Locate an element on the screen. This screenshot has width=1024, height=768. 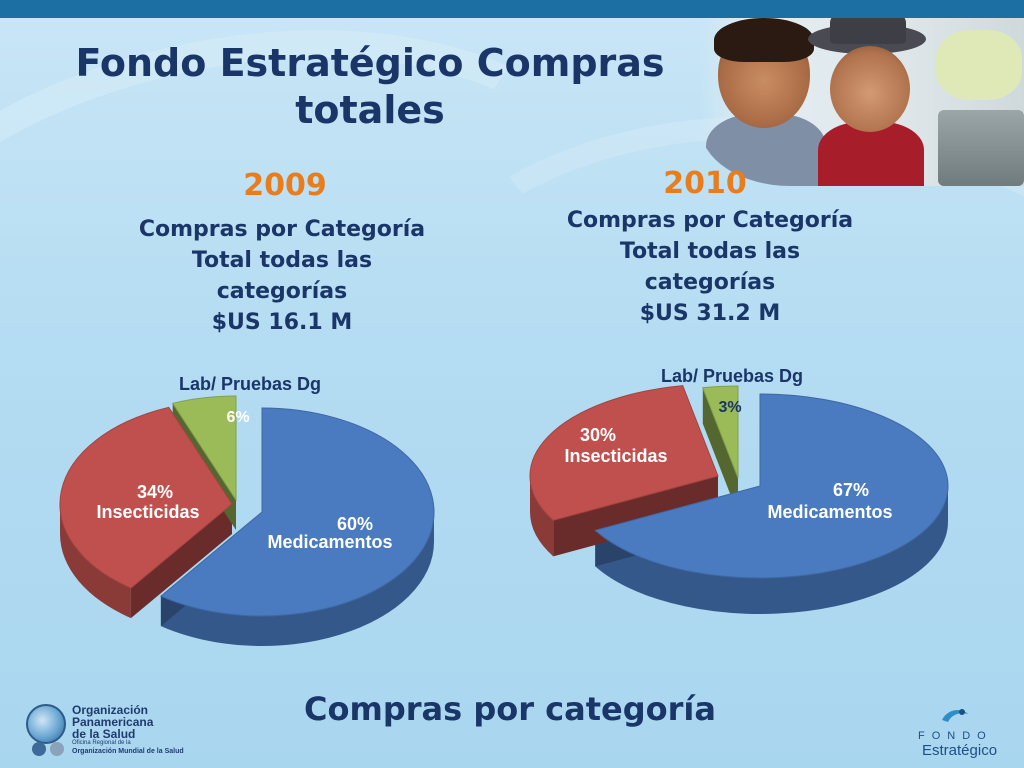
header-photo is located at coordinates (862, 102).